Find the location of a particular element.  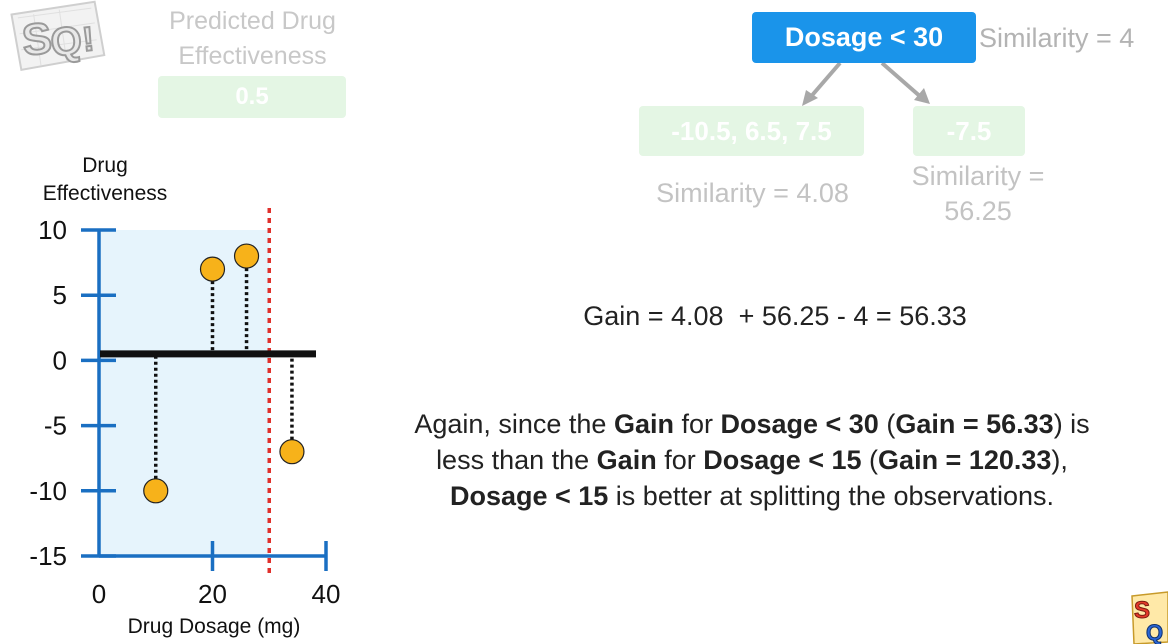

left-leaf-residuals: -10.5, 6.5, 7.5 is located at coordinates (751, 131).